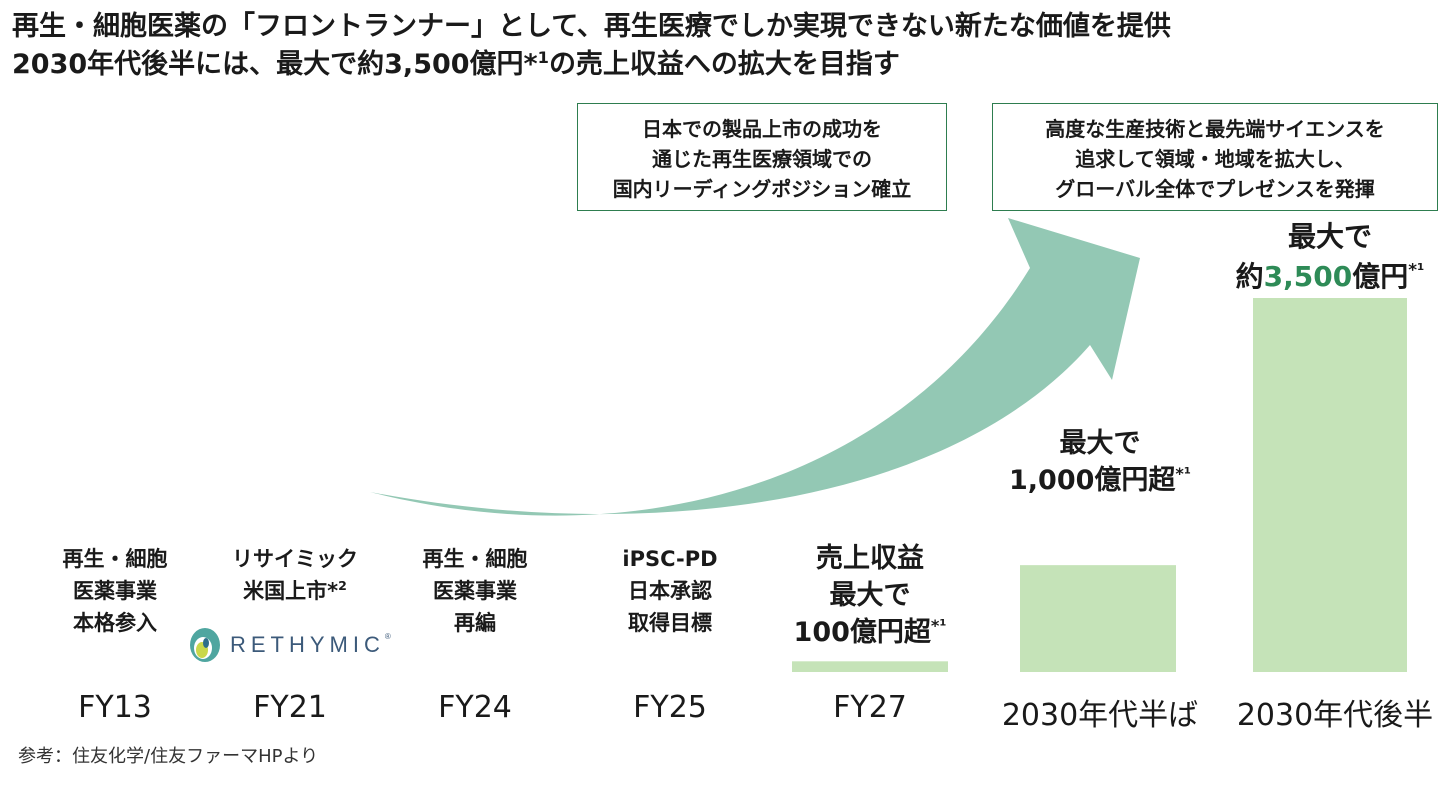  I want to click on x-tick-label: FY27, so click(870, 707).